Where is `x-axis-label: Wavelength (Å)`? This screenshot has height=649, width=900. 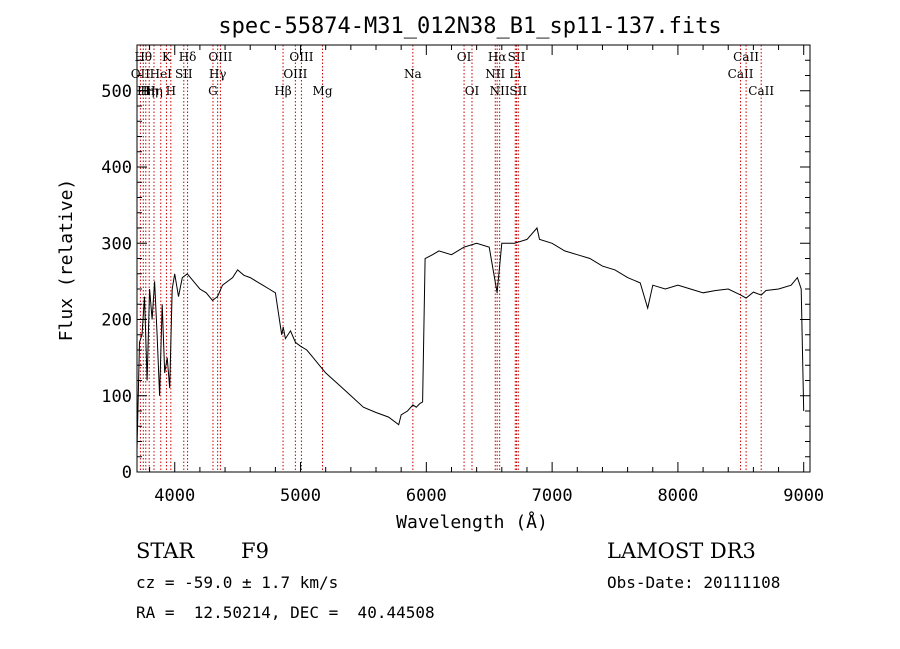 x-axis-label: Wavelength (Å) is located at coordinates (472, 522).